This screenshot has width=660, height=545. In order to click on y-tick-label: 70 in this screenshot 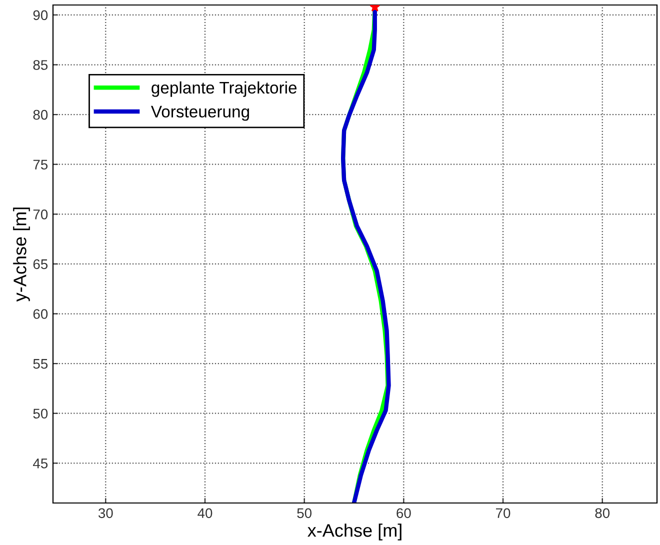, I will do `click(40, 214)`.